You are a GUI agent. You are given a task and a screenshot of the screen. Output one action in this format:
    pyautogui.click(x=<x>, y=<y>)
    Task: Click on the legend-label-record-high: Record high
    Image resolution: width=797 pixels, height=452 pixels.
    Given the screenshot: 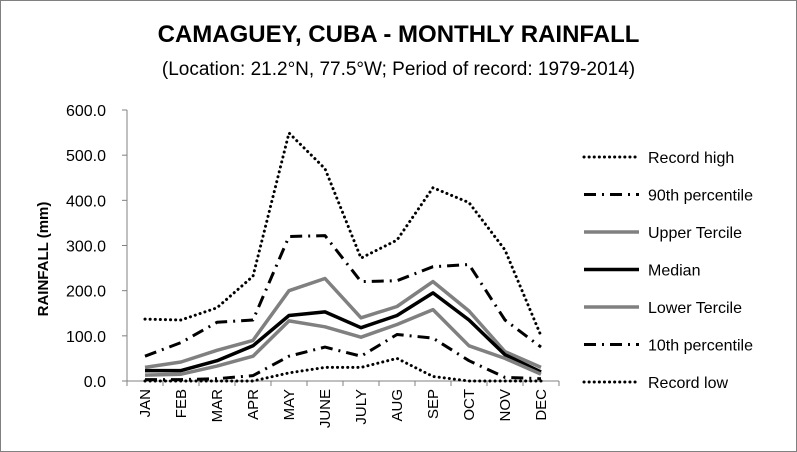 What is the action you would take?
    pyautogui.click(x=691, y=158)
    